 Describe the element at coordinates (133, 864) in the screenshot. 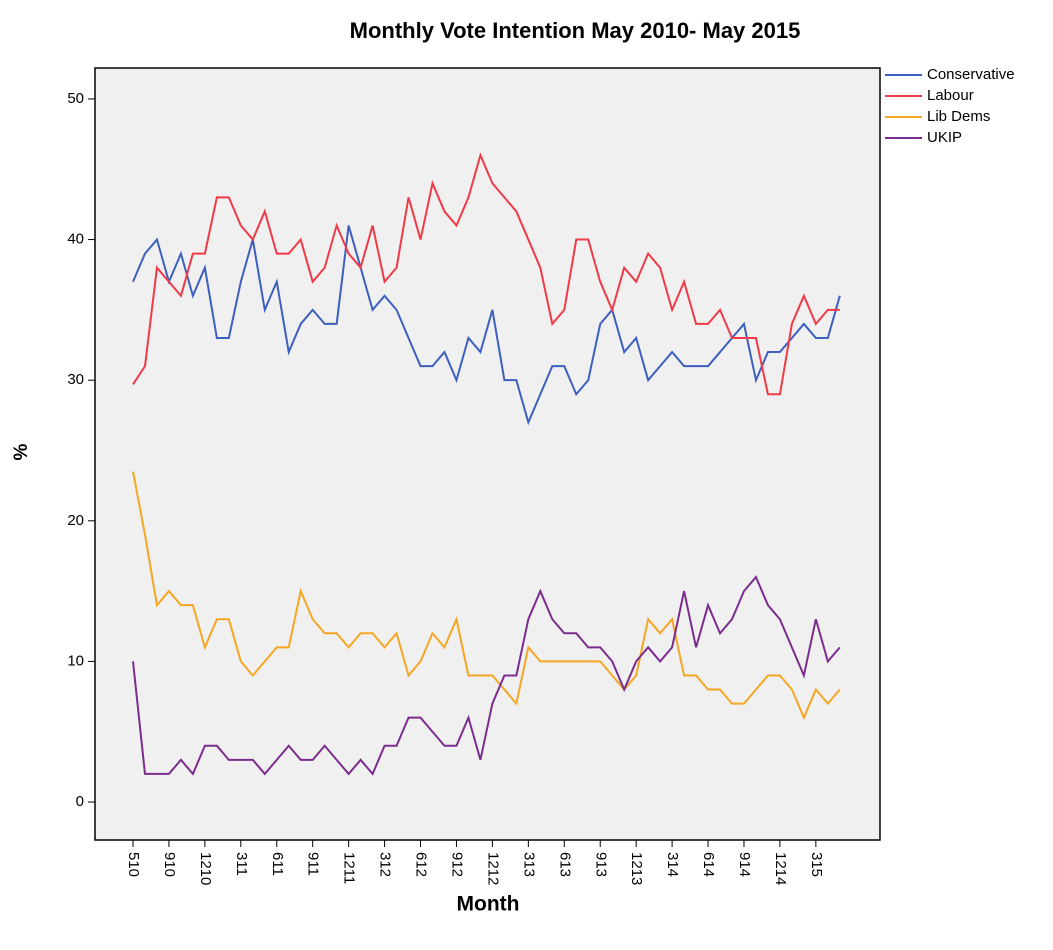

I see `x-tick-label: 510` at that location.